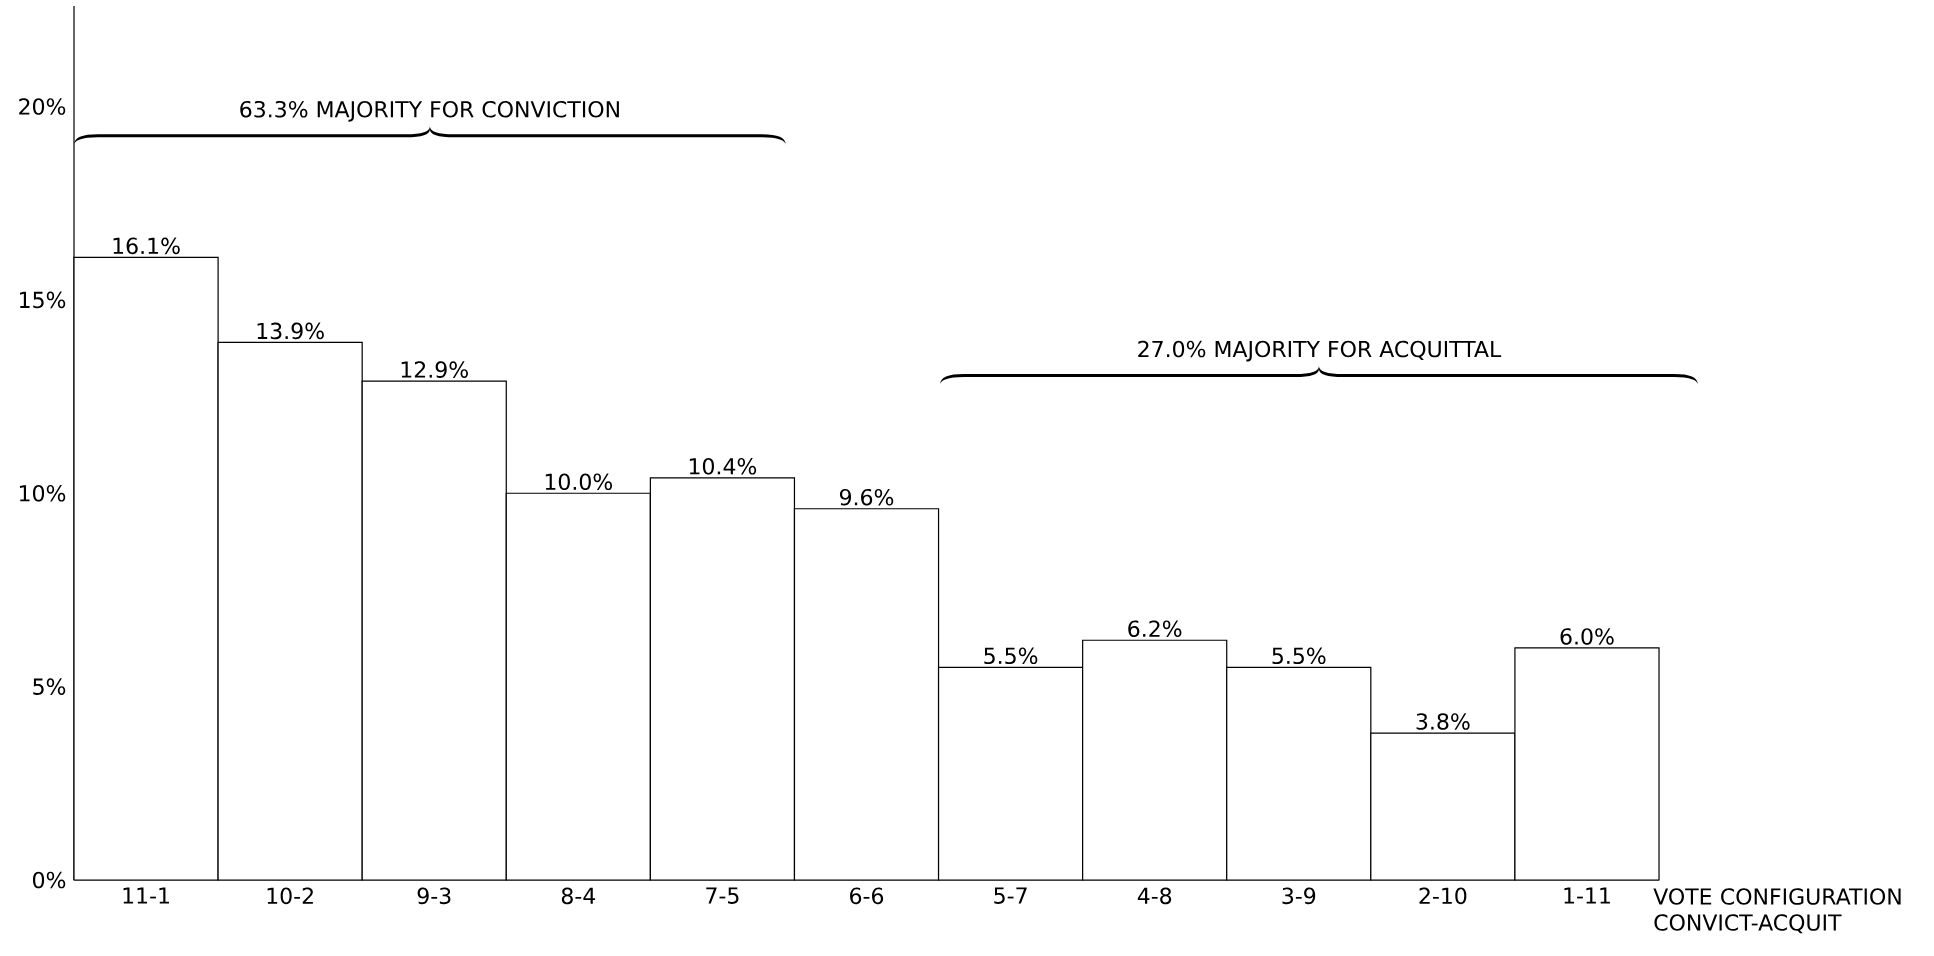 The width and height of the screenshot is (1934, 956). What do you see at coordinates (146, 246) in the screenshot?
I see `data-label: 16.1%` at bounding box center [146, 246].